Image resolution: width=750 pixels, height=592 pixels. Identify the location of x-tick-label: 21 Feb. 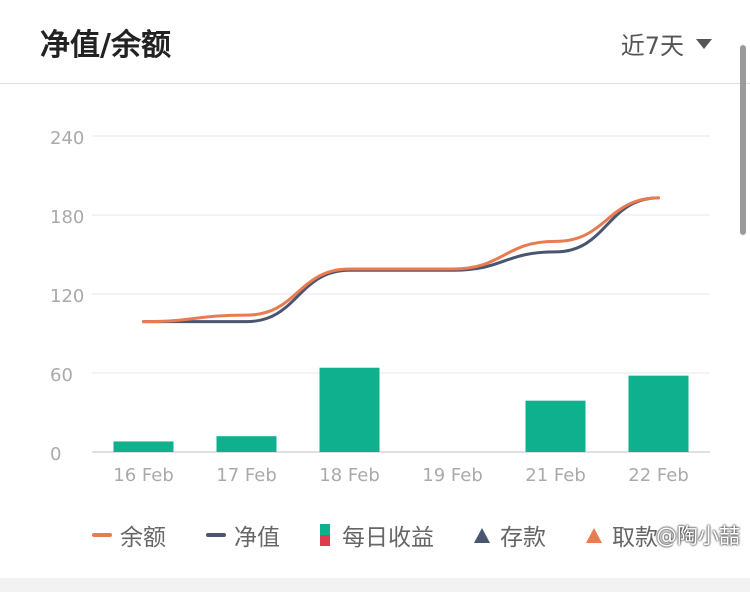
(555, 475).